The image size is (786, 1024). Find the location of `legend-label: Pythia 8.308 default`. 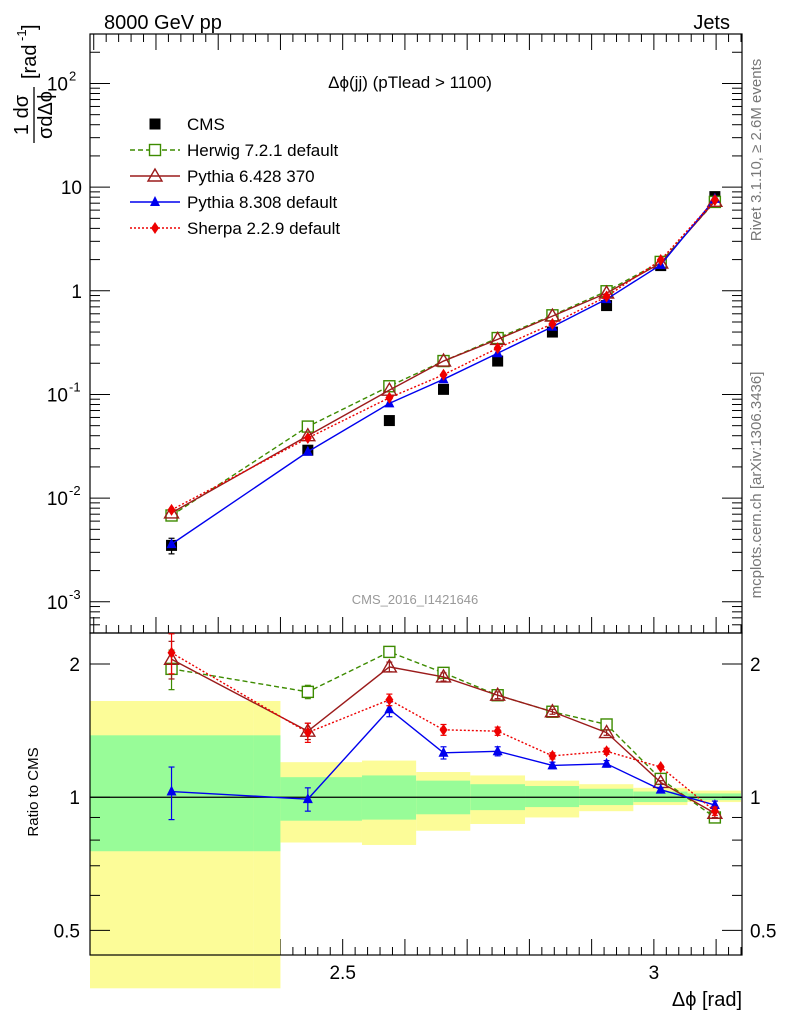

legend-label: Pythia 8.308 default is located at coordinates (262, 202).